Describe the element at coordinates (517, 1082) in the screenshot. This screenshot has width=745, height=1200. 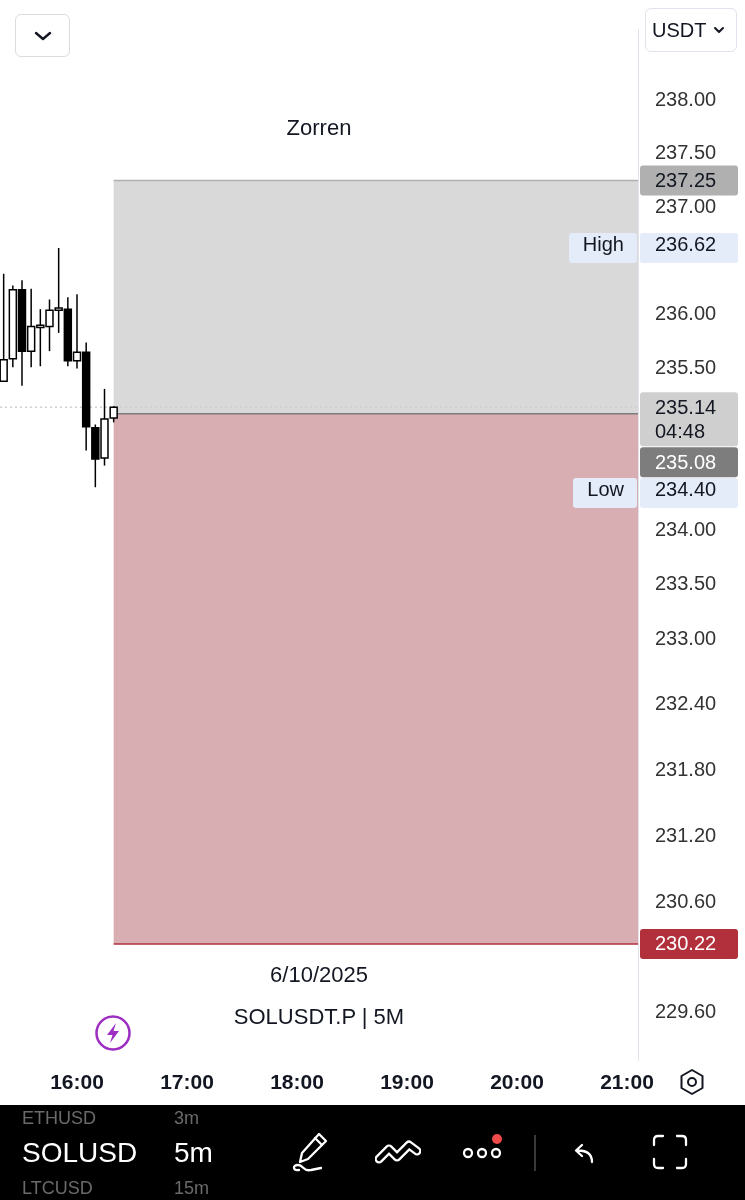
I see `x-tick-label: 20:00` at that location.